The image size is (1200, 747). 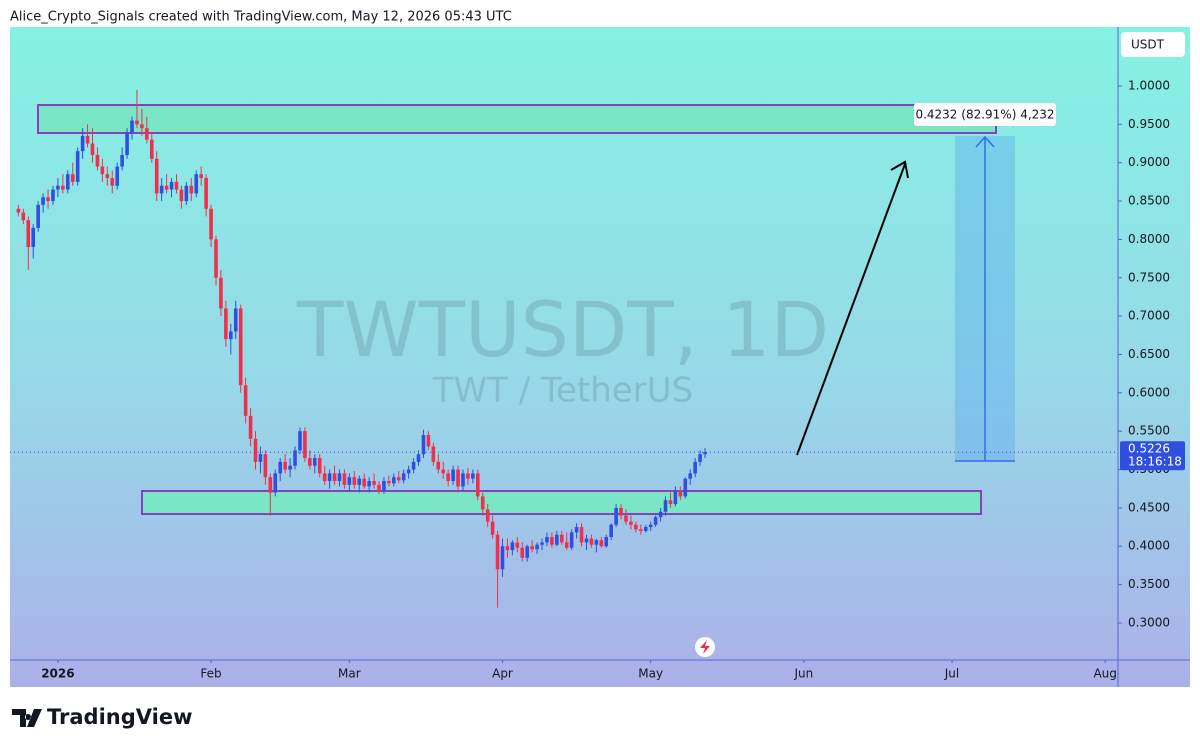 I want to click on measure-label-box, so click(x=985, y=114).